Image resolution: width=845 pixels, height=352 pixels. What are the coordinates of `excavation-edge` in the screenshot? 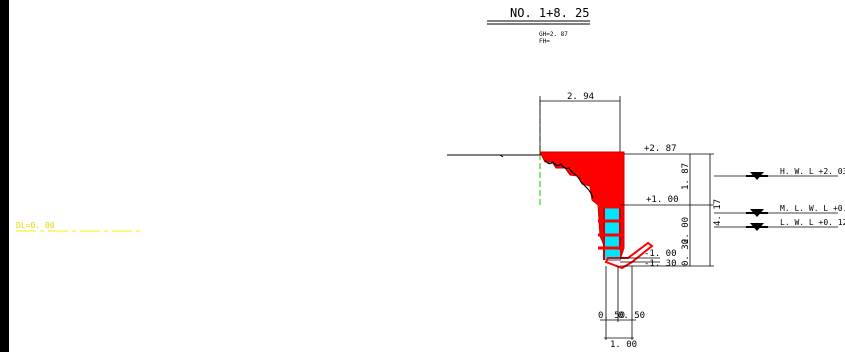 It's located at (569, 179).